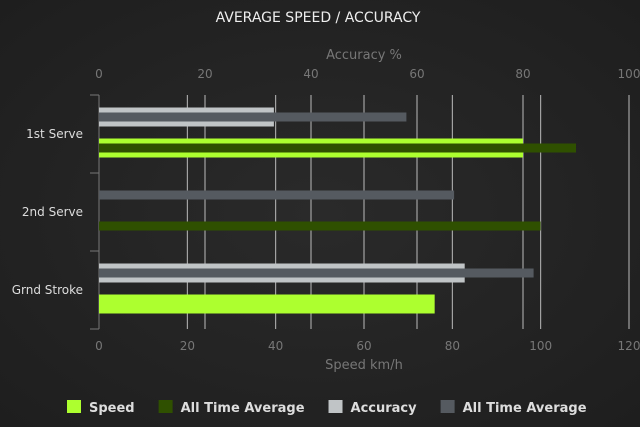 This screenshot has height=427, width=640. What do you see at coordinates (416, 74) in the screenshot?
I see `top-tick-label: 60` at bounding box center [416, 74].